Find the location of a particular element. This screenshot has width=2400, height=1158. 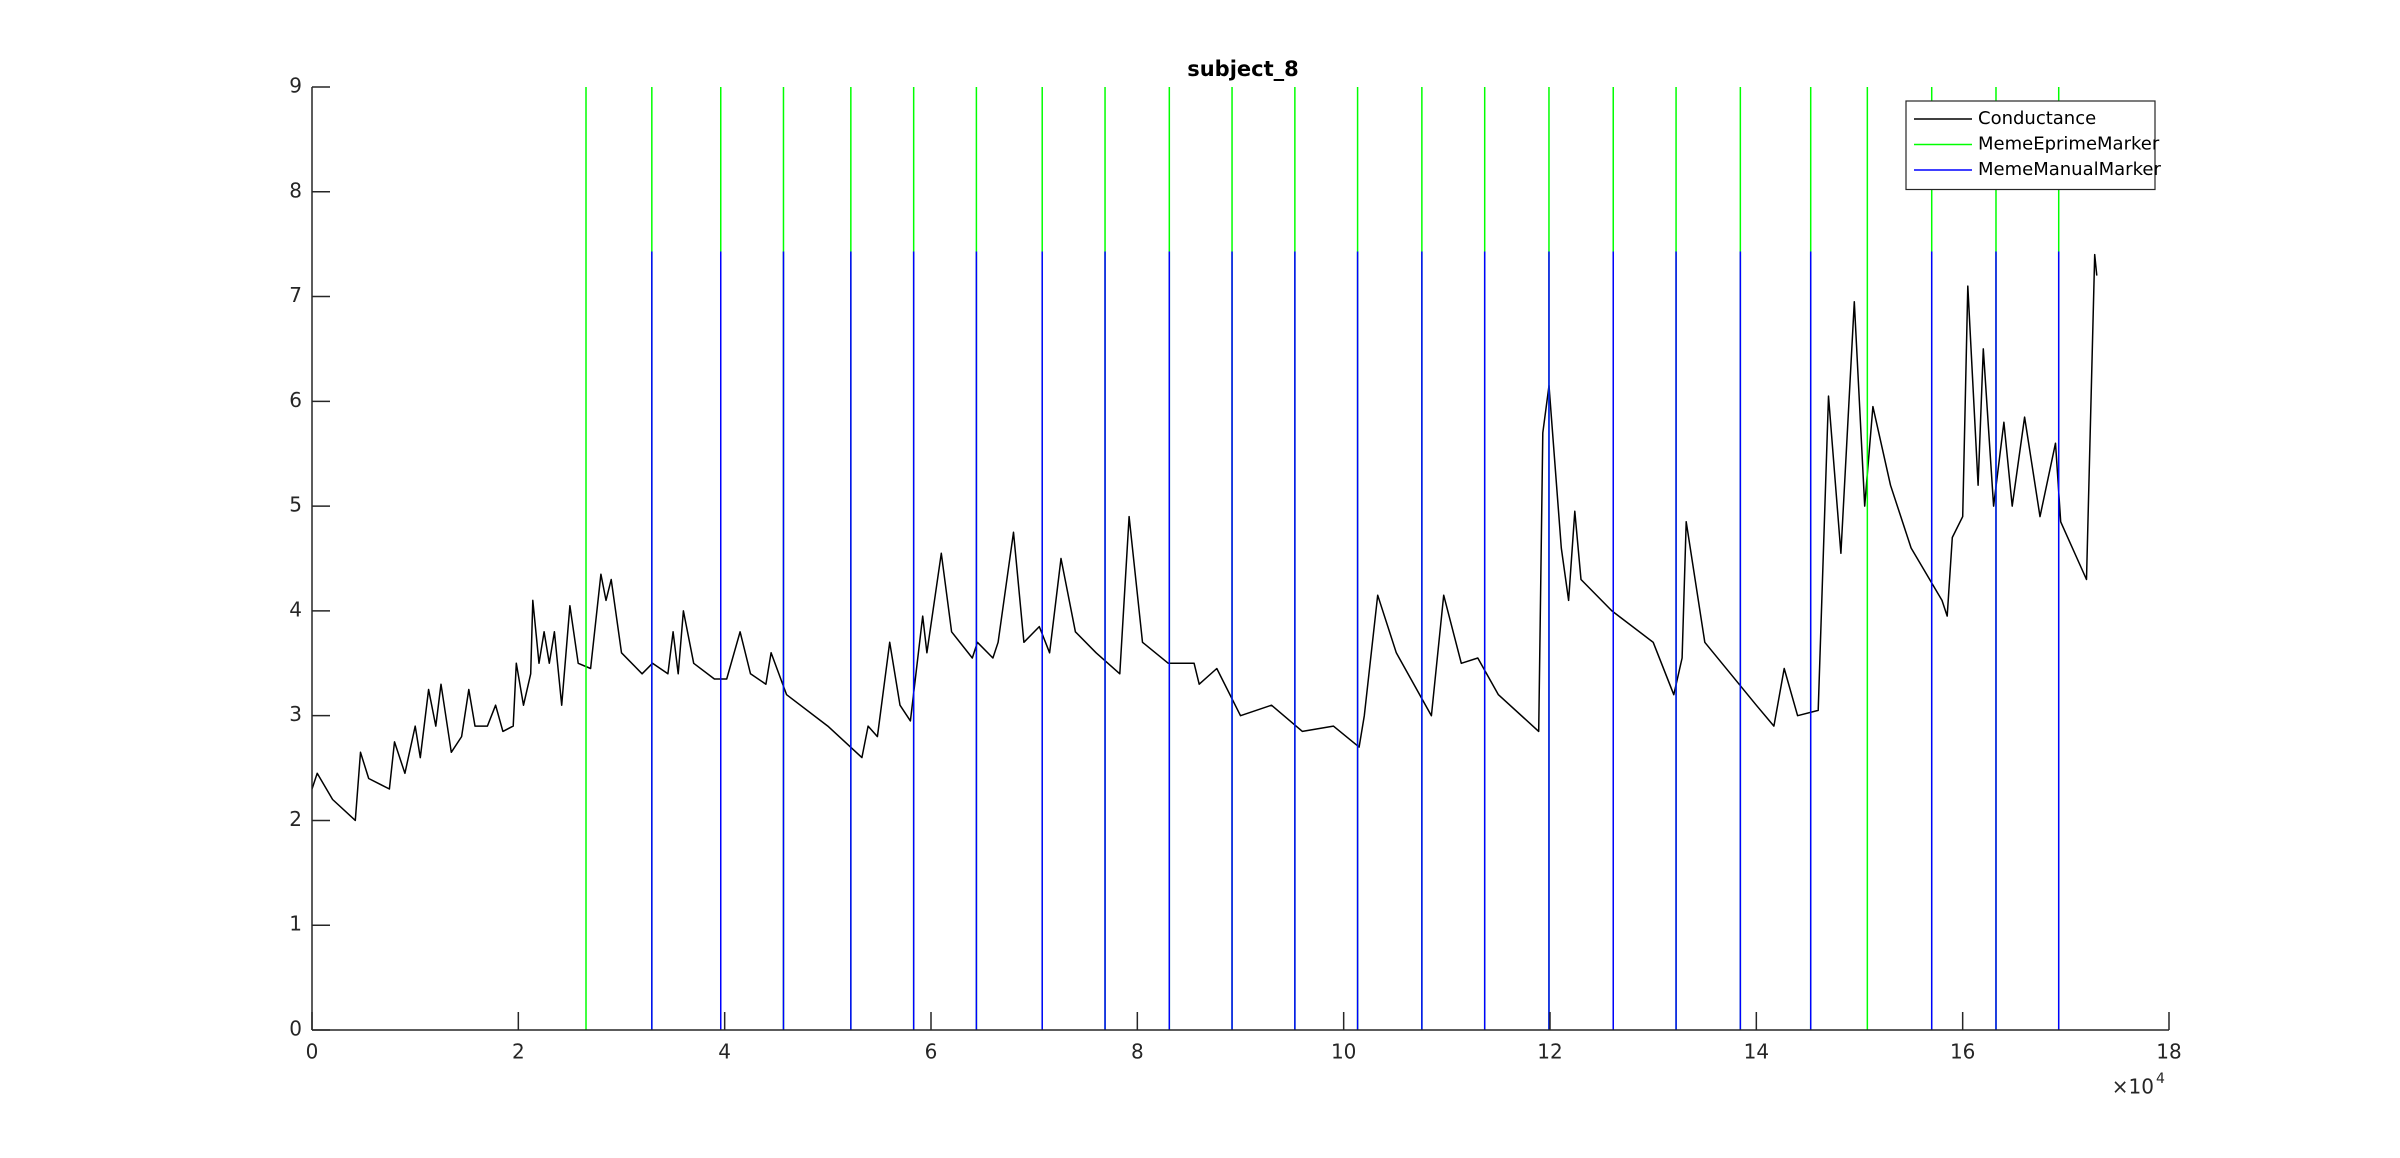

y-tick-label: 5 is located at coordinates (295, 505).